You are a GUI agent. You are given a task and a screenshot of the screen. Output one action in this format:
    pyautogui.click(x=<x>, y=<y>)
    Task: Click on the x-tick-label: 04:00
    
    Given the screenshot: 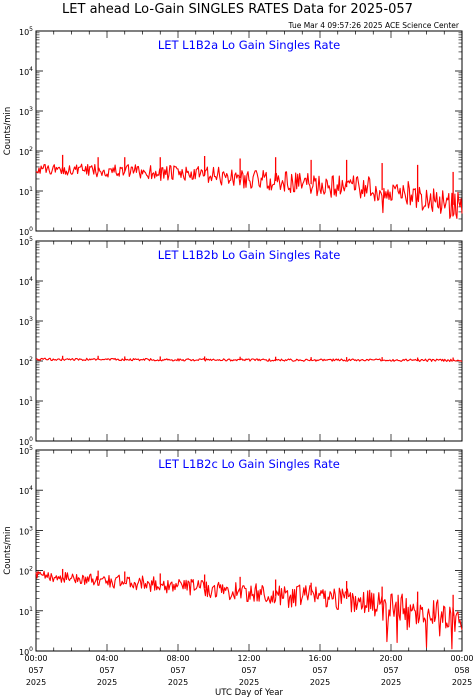 What is the action you would take?
    pyautogui.click(x=106, y=658)
    